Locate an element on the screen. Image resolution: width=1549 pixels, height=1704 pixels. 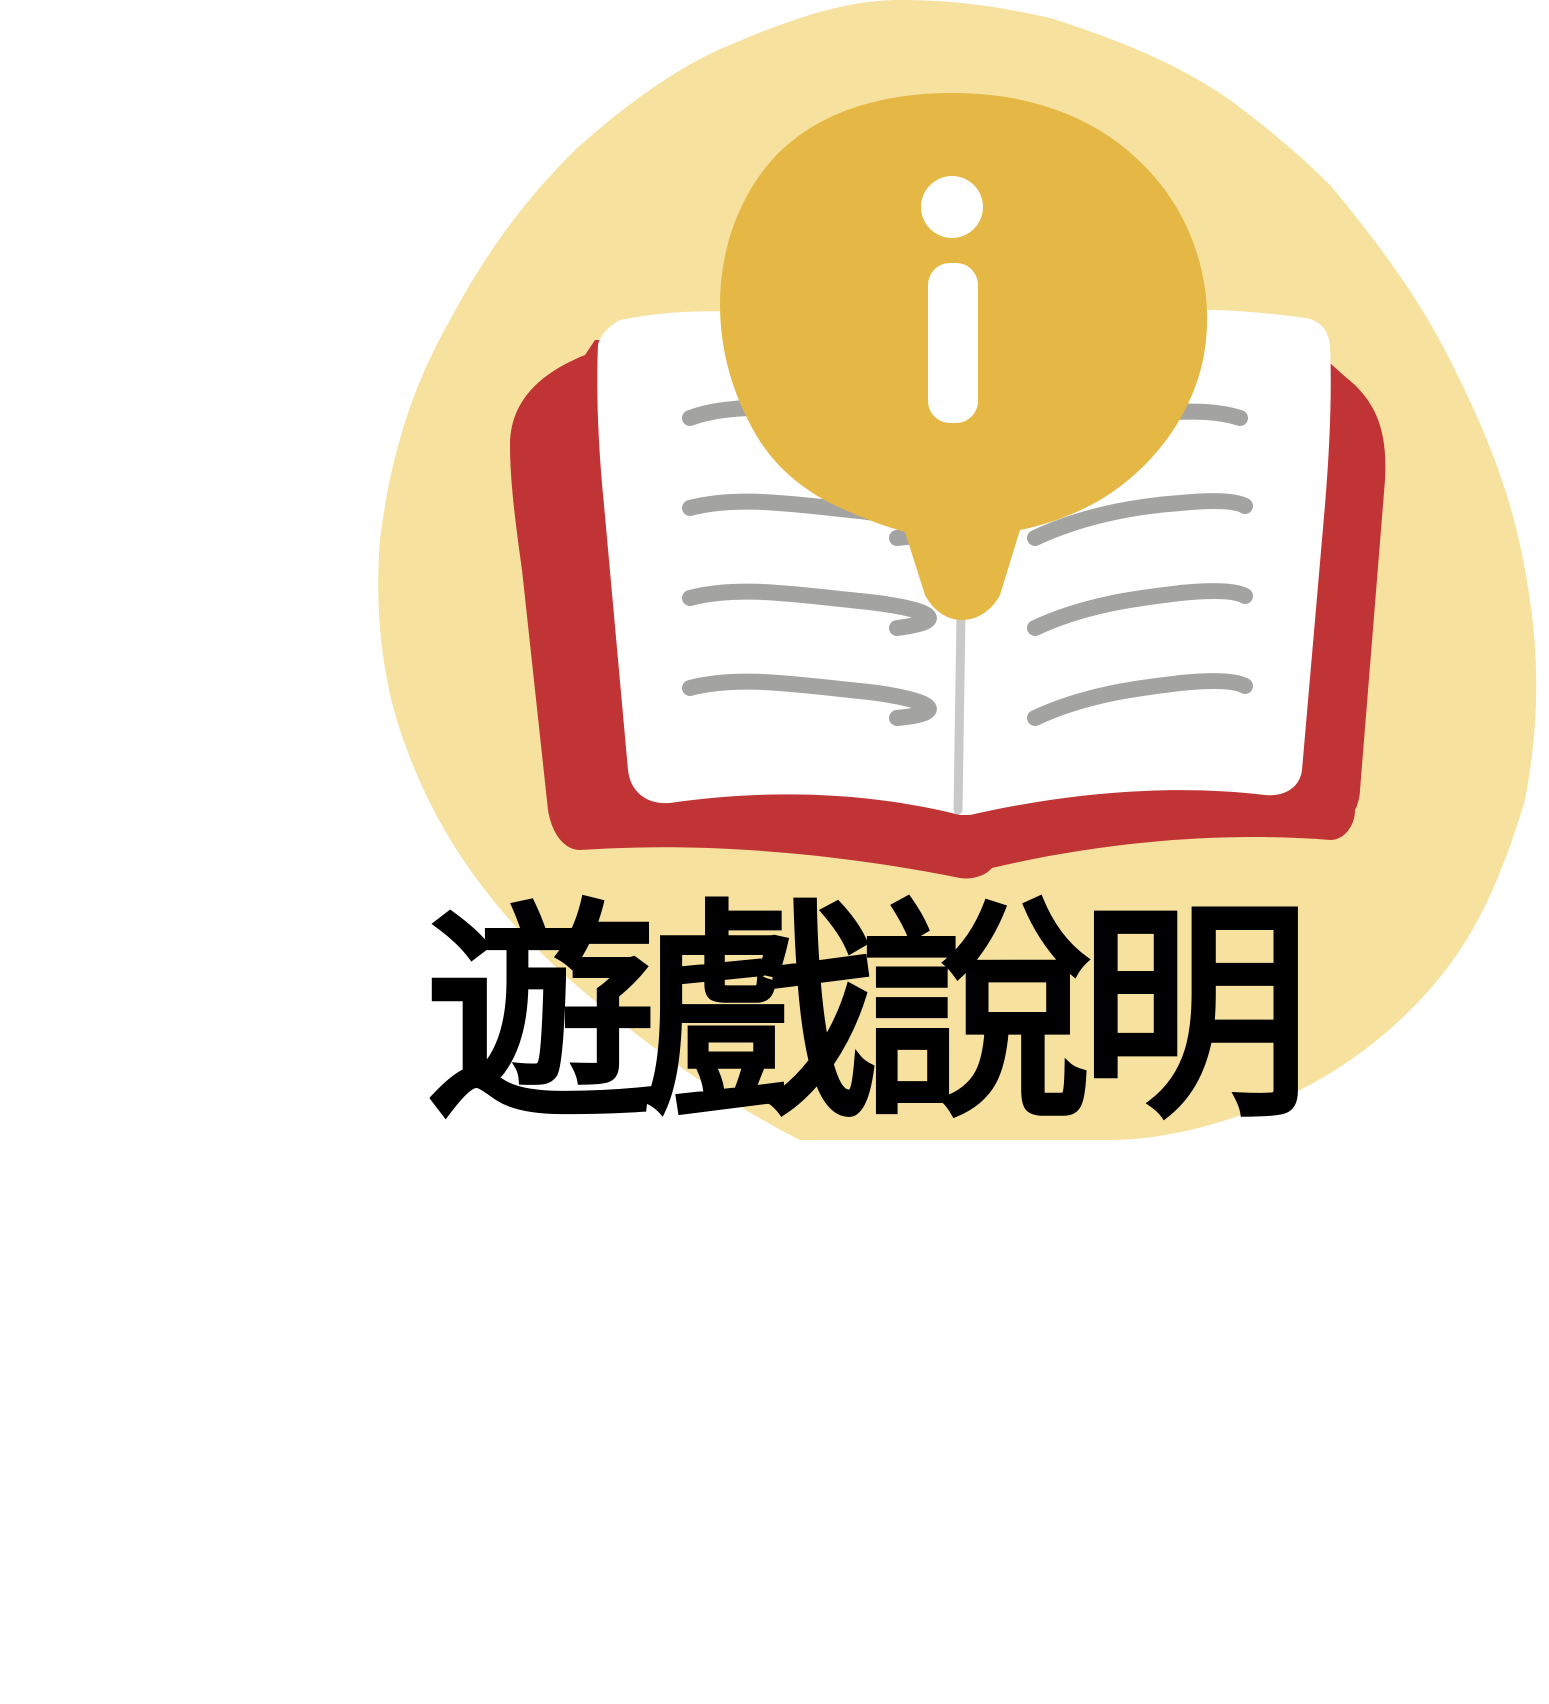
info-glyph-stem is located at coordinates (953, 343).